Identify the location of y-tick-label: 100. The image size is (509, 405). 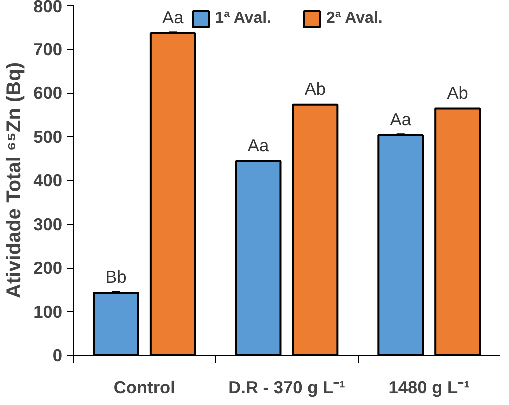
(48, 312).